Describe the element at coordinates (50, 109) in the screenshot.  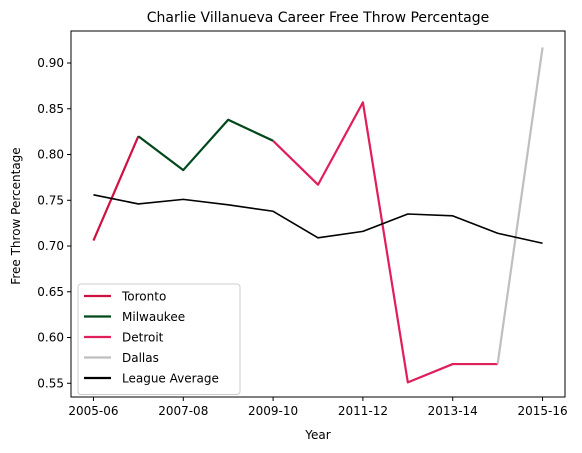
I see `y-tick-label: 0.85` at that location.